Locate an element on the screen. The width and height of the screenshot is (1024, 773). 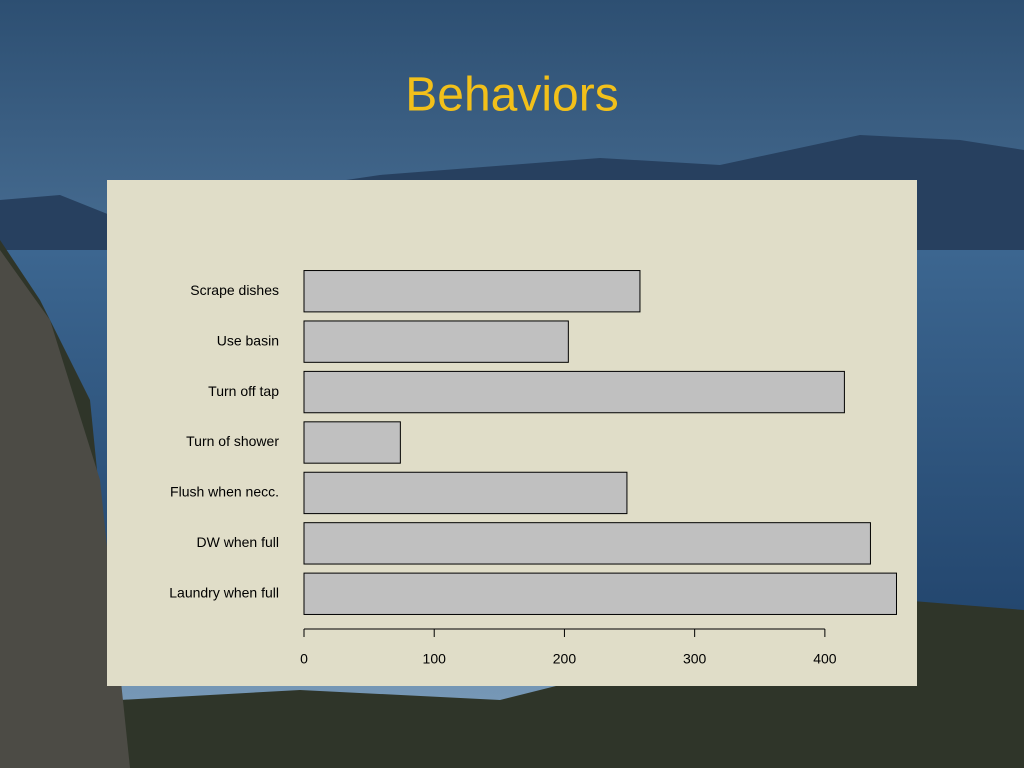
x-tick-label: 0 is located at coordinates (304, 659).